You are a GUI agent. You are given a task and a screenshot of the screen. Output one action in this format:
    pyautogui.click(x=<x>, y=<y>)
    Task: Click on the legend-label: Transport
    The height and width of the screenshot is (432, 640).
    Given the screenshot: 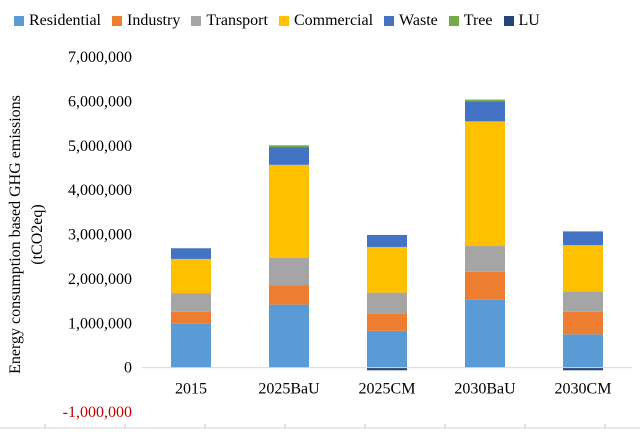 What is the action you would take?
    pyautogui.click(x=237, y=20)
    